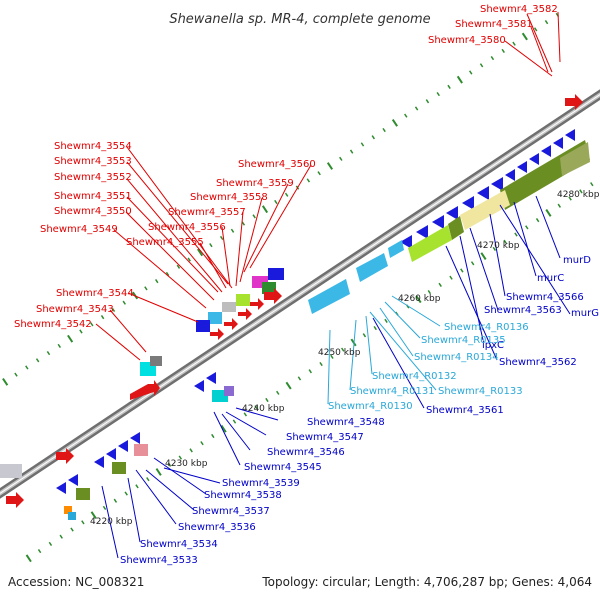 Image resolution: width=600 pixels, height=600 pixels. Describe the element at coordinates (538, 362) in the screenshot. I see `gene-label: Shewmr4_3562` at that location.